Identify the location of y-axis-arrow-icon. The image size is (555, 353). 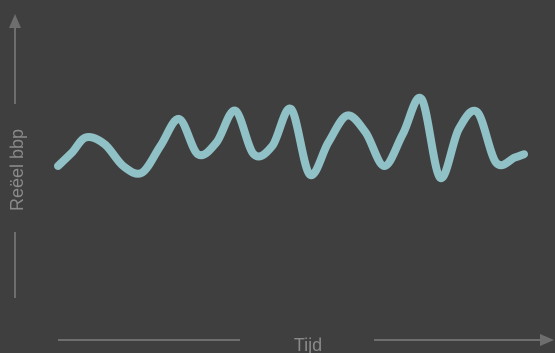
(15, 21).